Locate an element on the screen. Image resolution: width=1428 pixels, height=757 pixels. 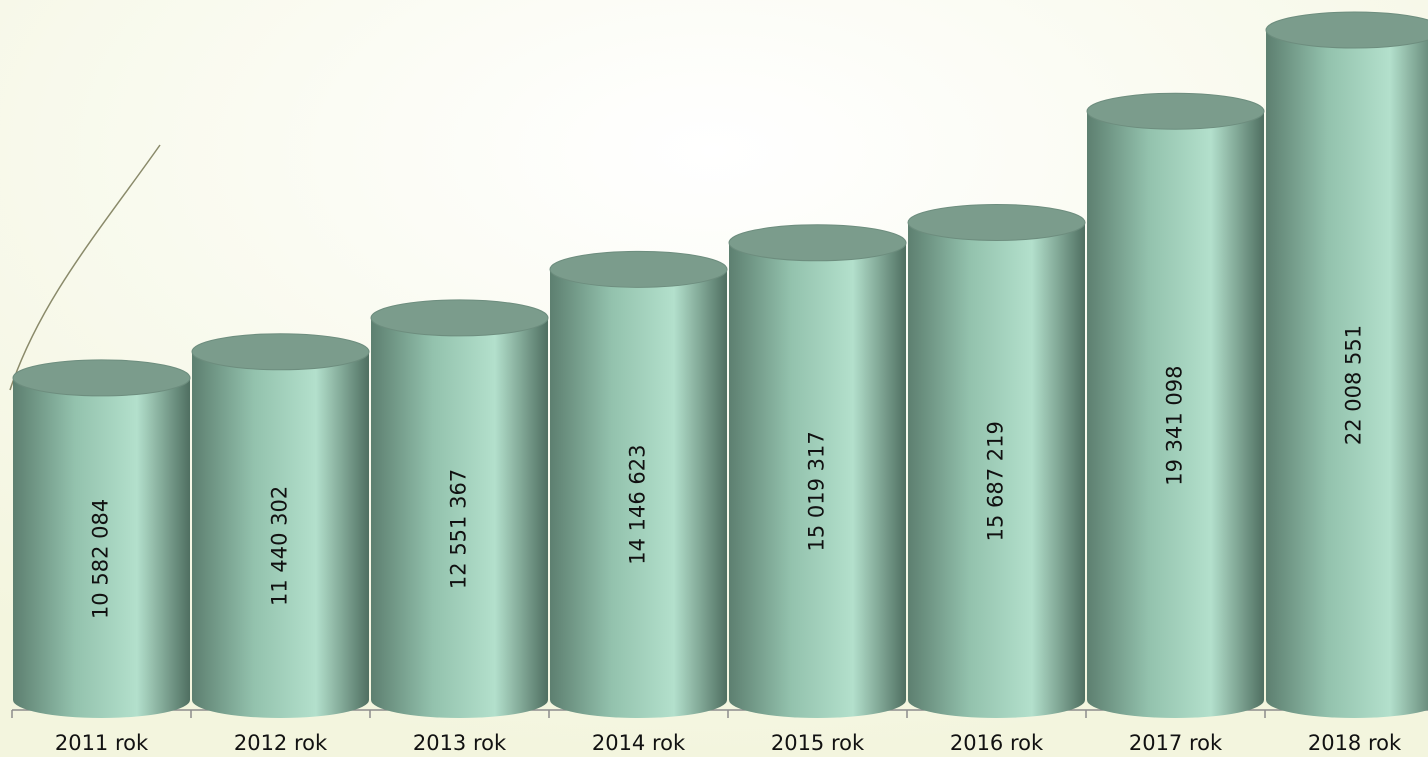
value-label: 15 687 219 is located at coordinates (996, 481).